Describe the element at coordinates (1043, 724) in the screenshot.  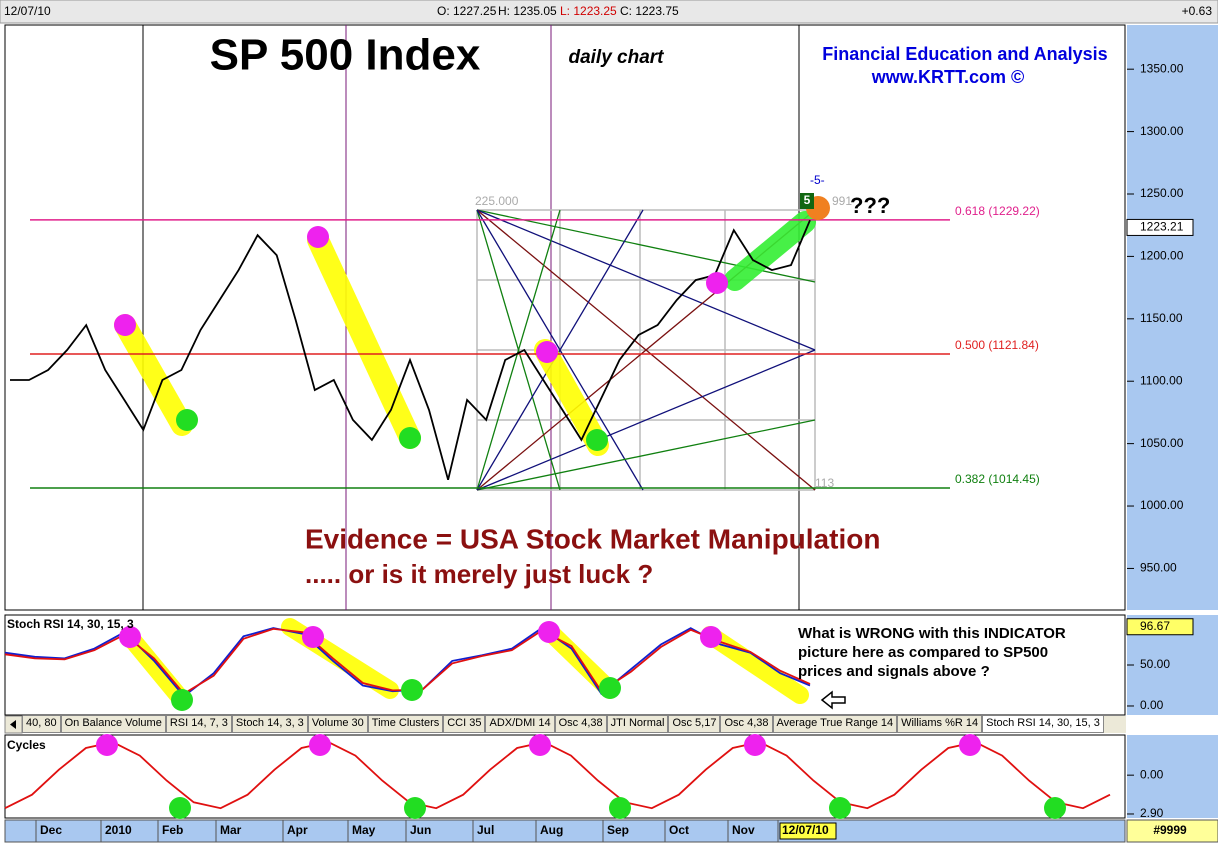
I see `tab: Stoch RSI 14, 30, 15, 3` at that location.